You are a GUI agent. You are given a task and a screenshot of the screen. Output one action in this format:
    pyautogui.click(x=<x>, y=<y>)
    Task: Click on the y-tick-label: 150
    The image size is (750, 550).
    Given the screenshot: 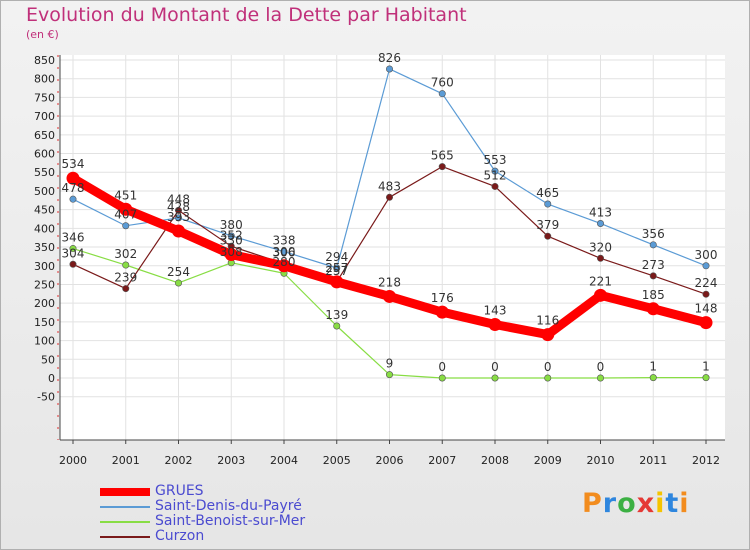 What is the action you would take?
    pyautogui.click(x=44, y=322)
    